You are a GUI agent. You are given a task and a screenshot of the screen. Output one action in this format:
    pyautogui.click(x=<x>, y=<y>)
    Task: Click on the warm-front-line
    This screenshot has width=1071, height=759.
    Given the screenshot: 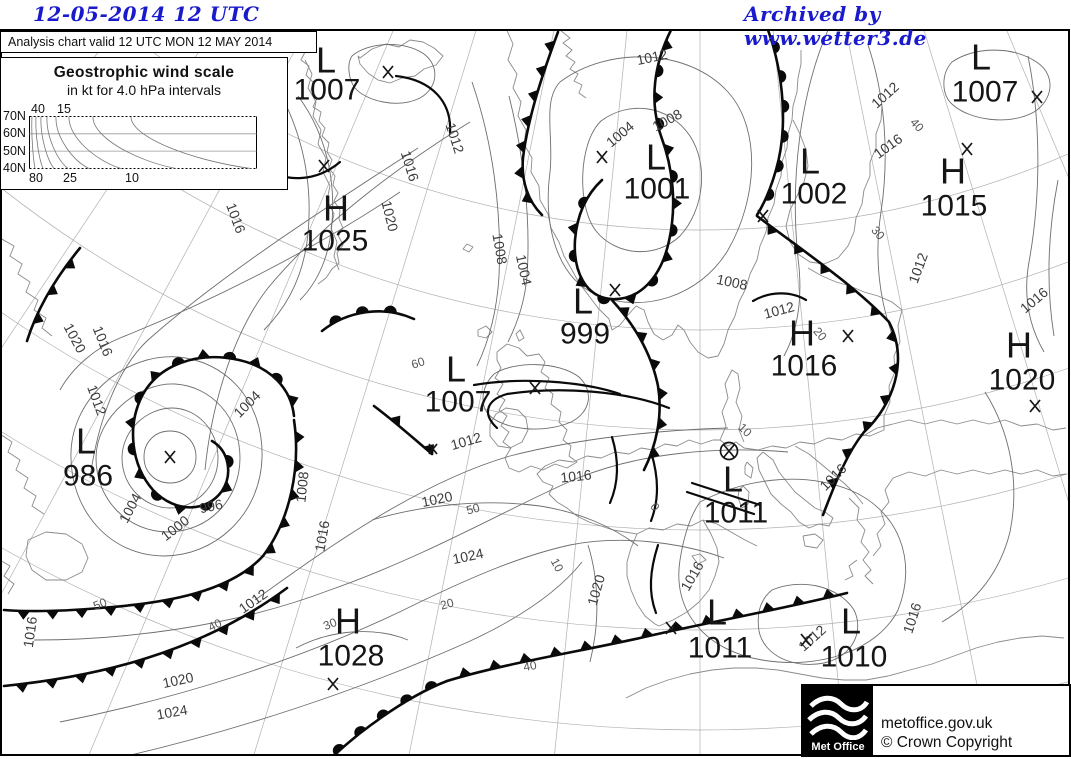 What is the action you would take?
    pyautogui.click(x=770, y=123)
    